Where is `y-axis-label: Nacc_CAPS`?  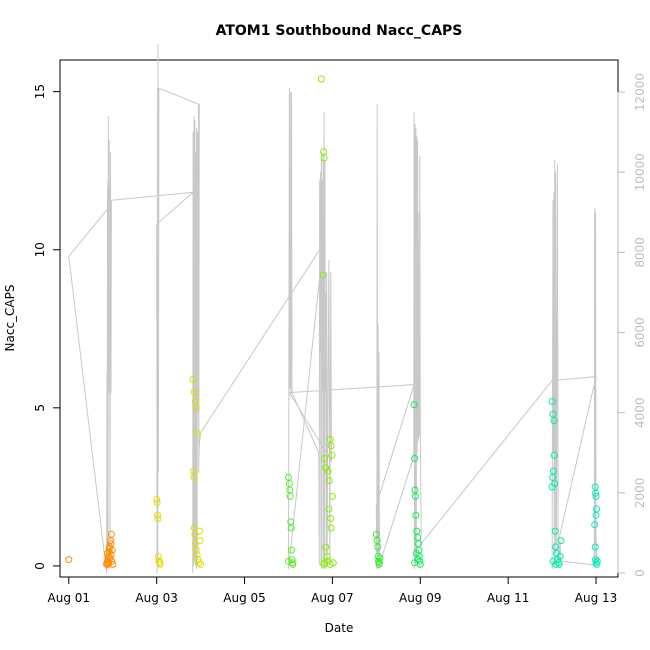 y-axis-label: Nacc_CAPS is located at coordinates (10, 318).